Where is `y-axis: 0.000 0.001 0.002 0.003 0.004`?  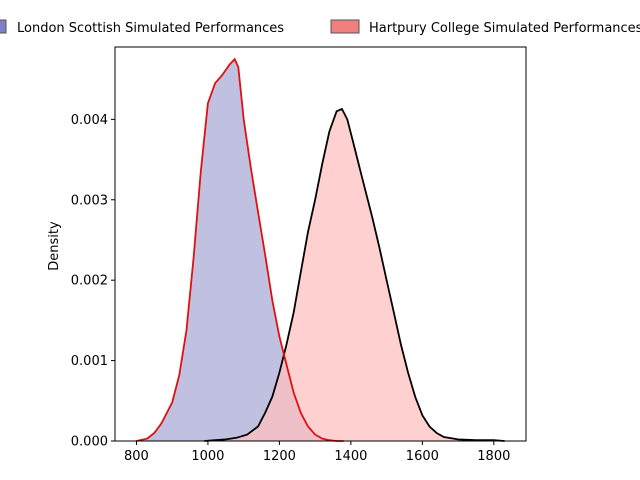
y-axis: 0.000 0.001 0.002 0.003 0.004 is located at coordinates (93, 281).